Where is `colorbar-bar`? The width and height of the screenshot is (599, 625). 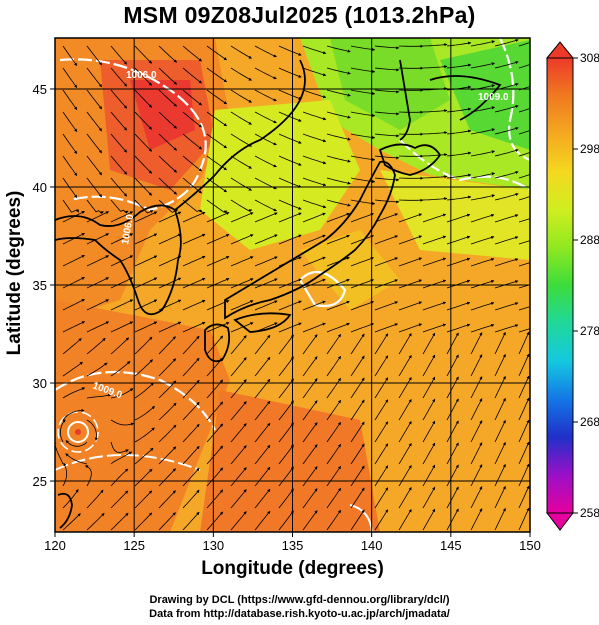
colorbar-bar is located at coordinates (560, 285).